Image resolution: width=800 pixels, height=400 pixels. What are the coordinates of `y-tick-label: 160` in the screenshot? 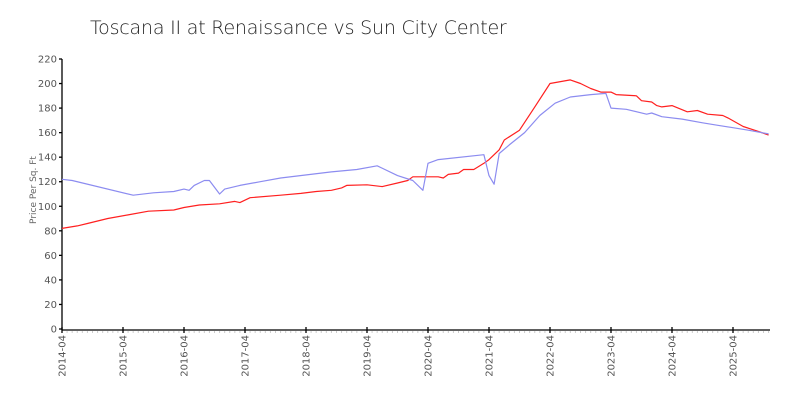 It's located at (47, 133).